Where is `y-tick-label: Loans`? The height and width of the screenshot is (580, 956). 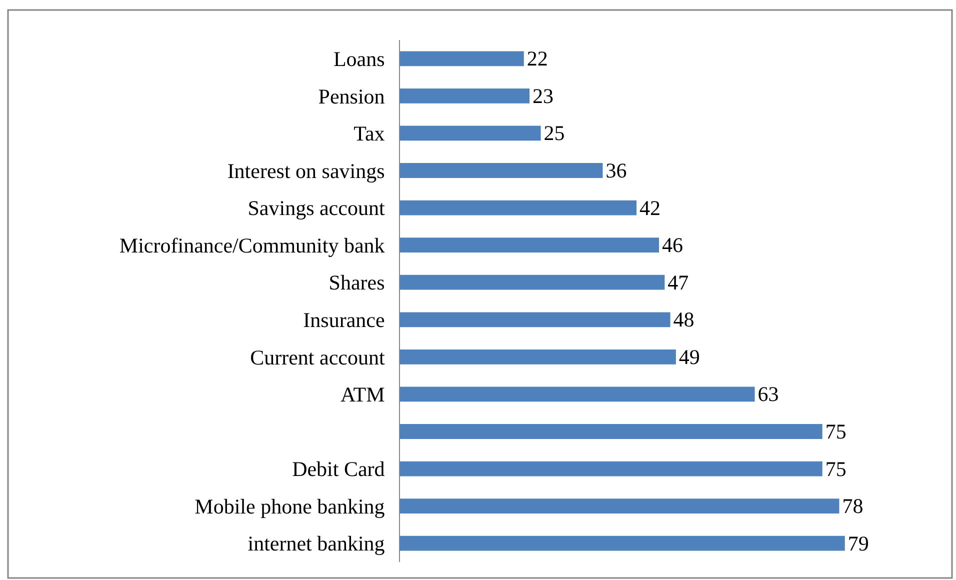 y-tick-label: Loans is located at coordinates (359, 58).